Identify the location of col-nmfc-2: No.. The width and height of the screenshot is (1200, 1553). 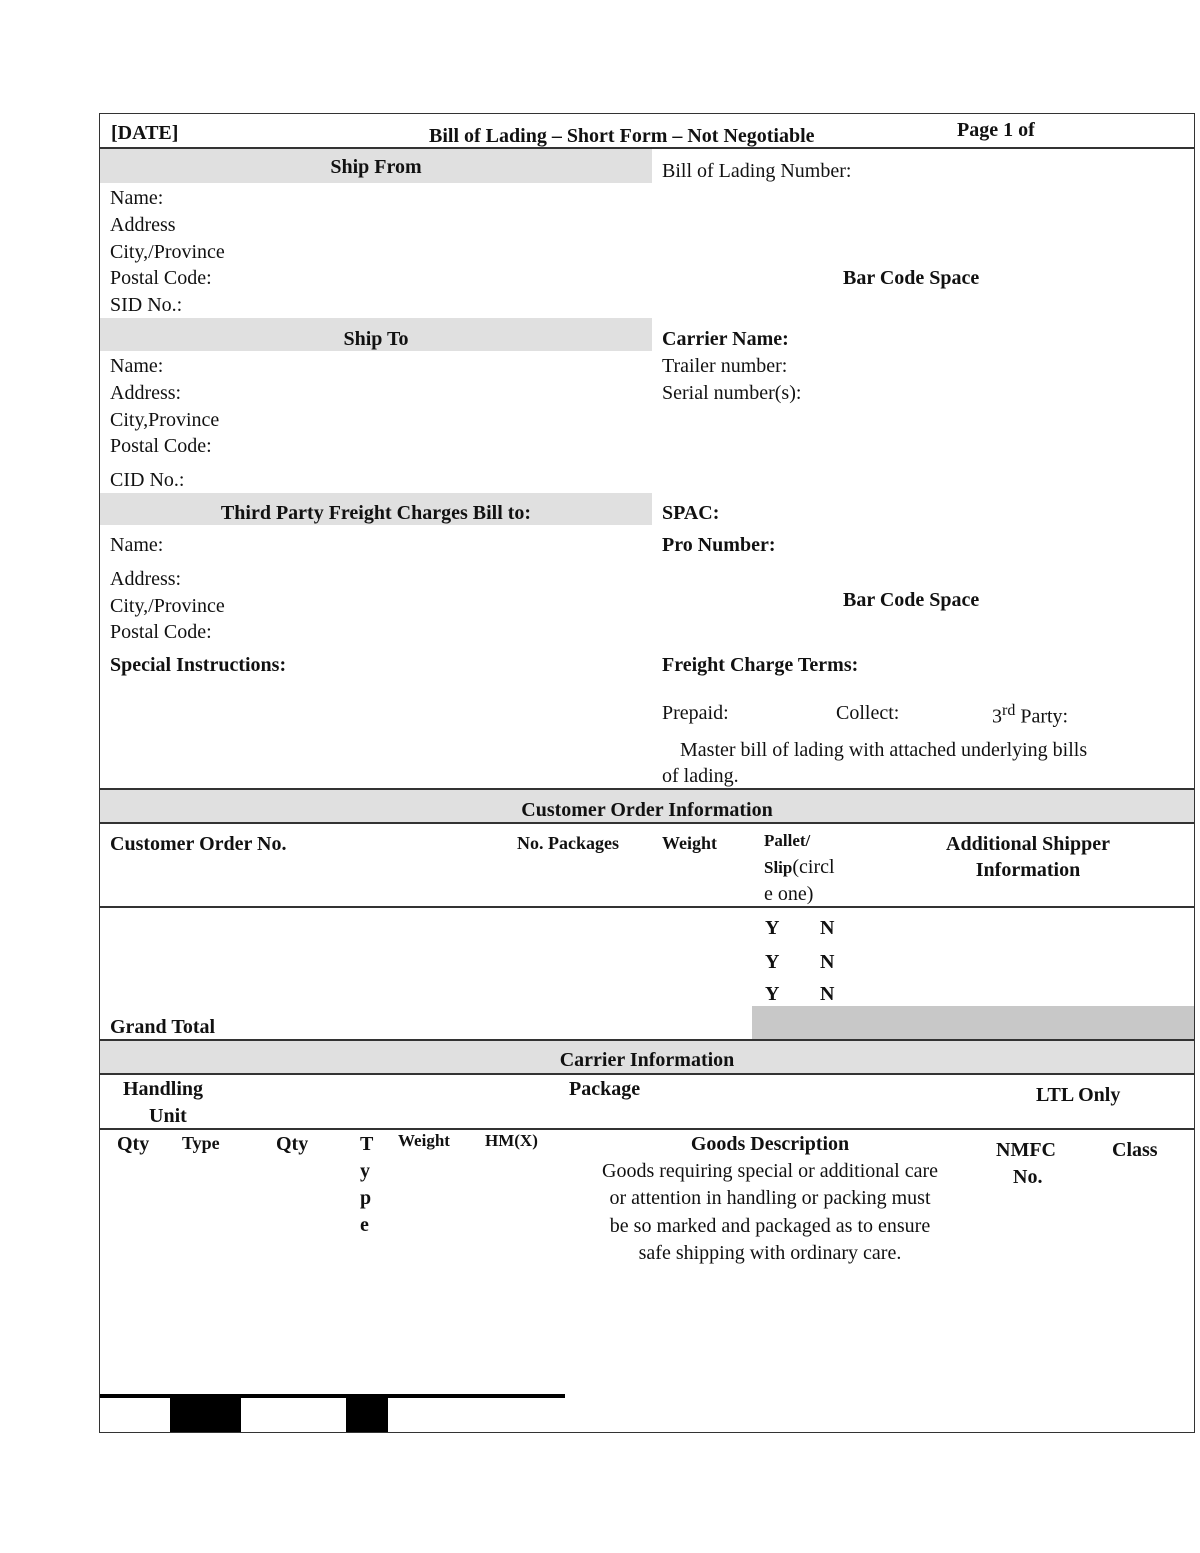
(1028, 1177).